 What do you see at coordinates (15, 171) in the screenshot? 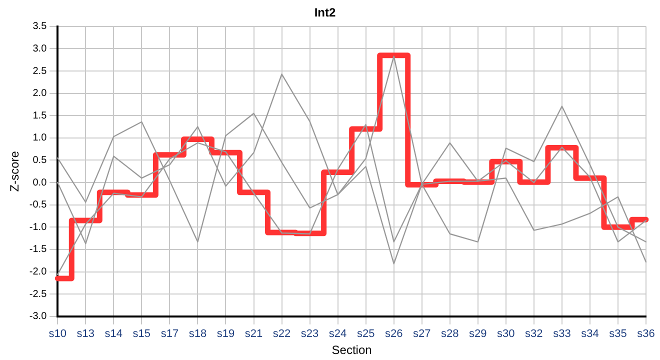
I see `y-axis-title: Z-score` at bounding box center [15, 171].